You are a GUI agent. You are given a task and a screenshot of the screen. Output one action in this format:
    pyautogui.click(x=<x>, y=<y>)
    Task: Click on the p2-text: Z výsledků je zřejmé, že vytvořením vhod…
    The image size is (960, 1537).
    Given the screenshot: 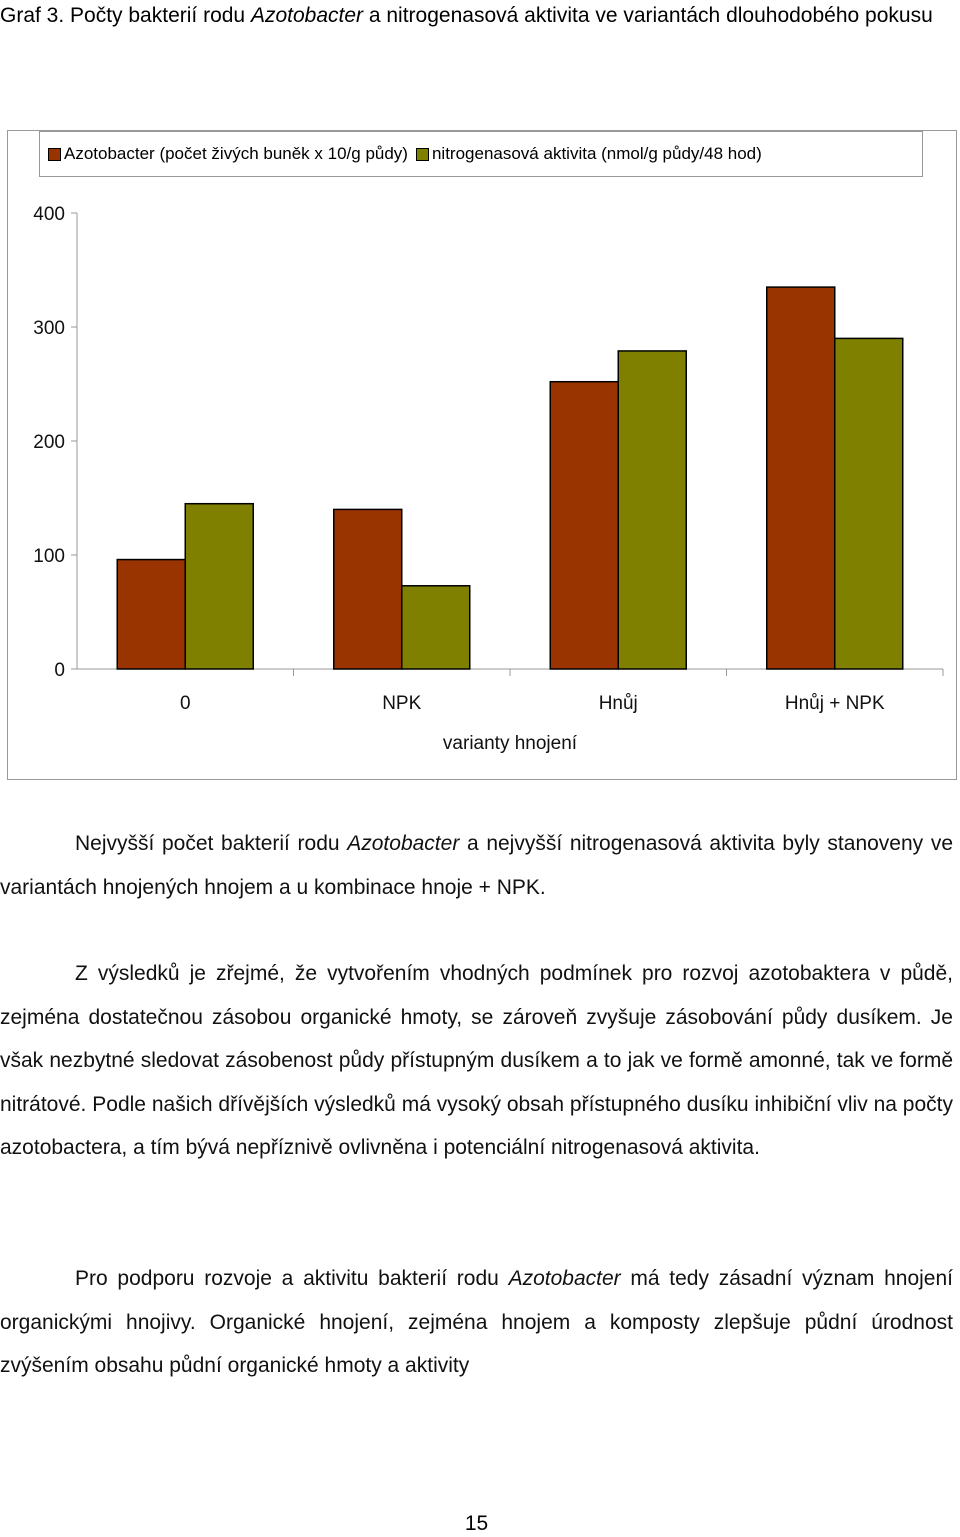 What is the action you would take?
    pyautogui.click(x=476, y=1060)
    